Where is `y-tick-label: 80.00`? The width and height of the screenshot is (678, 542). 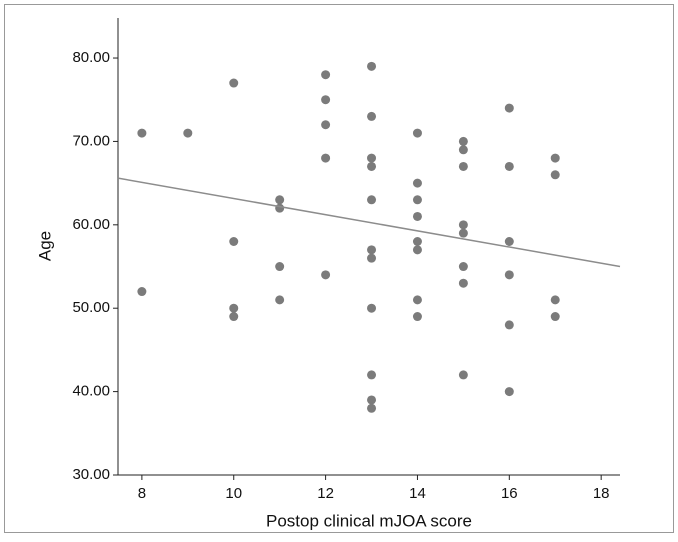
y-tick-label: 80.00 is located at coordinates (91, 57).